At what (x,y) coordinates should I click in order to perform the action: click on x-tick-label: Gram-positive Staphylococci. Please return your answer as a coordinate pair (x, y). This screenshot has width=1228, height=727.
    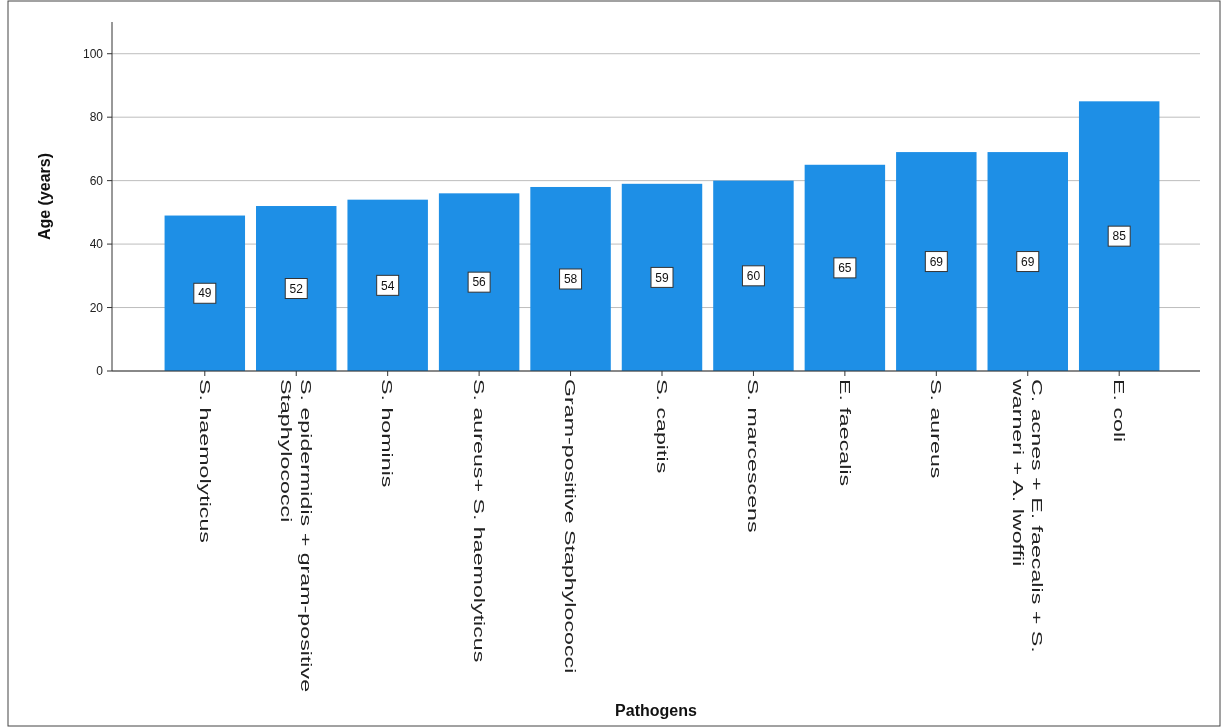
    Looking at the image, I should click on (571, 526).